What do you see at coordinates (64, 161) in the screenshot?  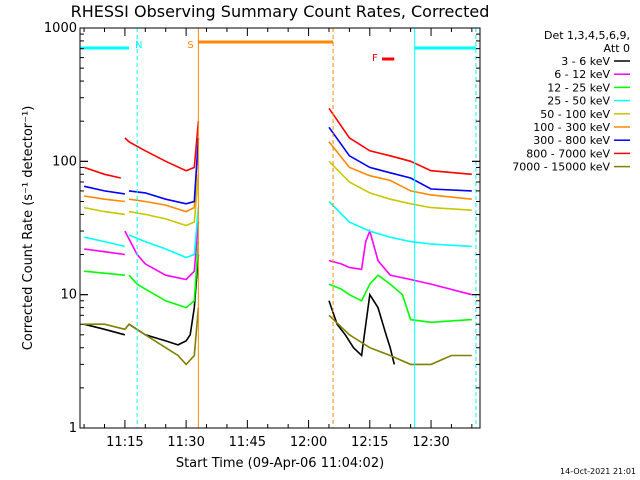 I see `y-tick-label: 100` at bounding box center [64, 161].